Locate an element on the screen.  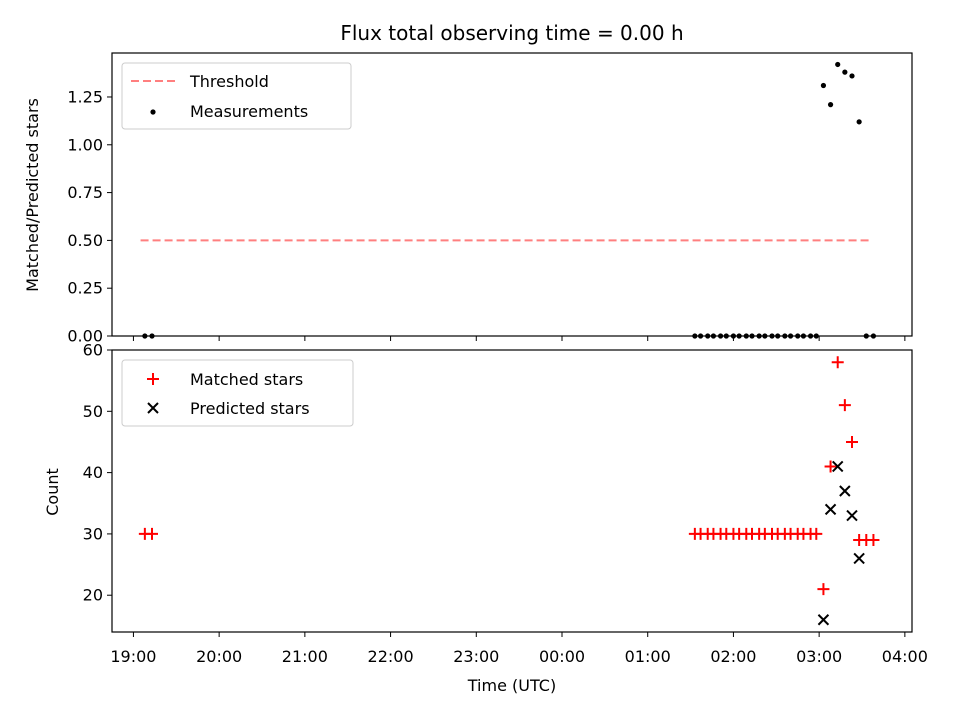
legend-measurements-label: Measurements is located at coordinates (249, 111).